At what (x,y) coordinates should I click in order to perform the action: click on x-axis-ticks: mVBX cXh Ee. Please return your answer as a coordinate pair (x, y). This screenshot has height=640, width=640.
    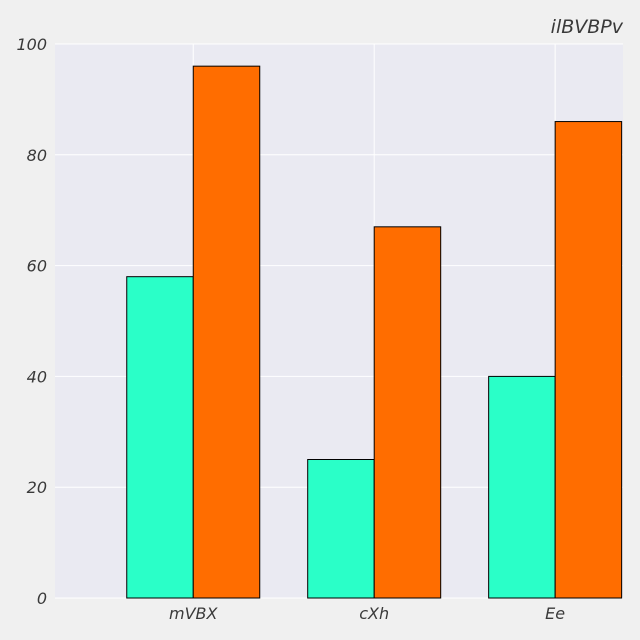
    Looking at the image, I should click on (367, 613).